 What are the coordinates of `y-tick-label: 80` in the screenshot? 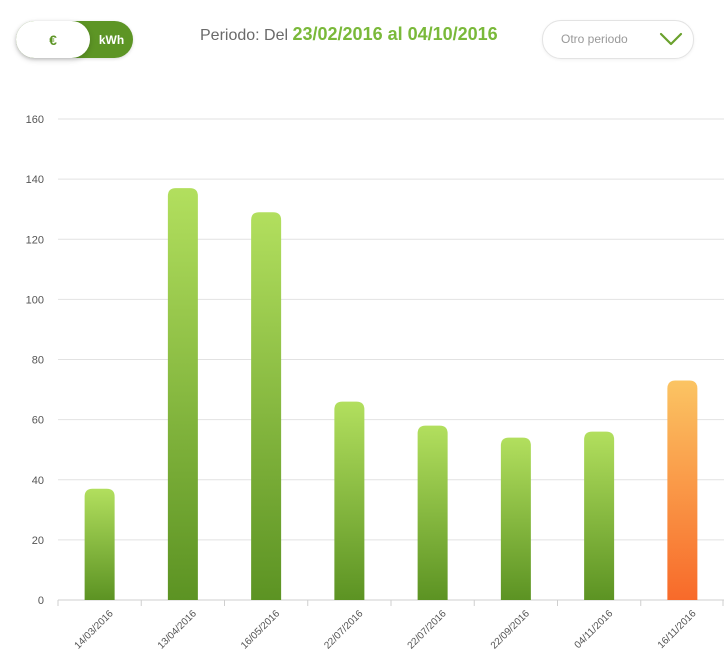 It's located at (38, 361).